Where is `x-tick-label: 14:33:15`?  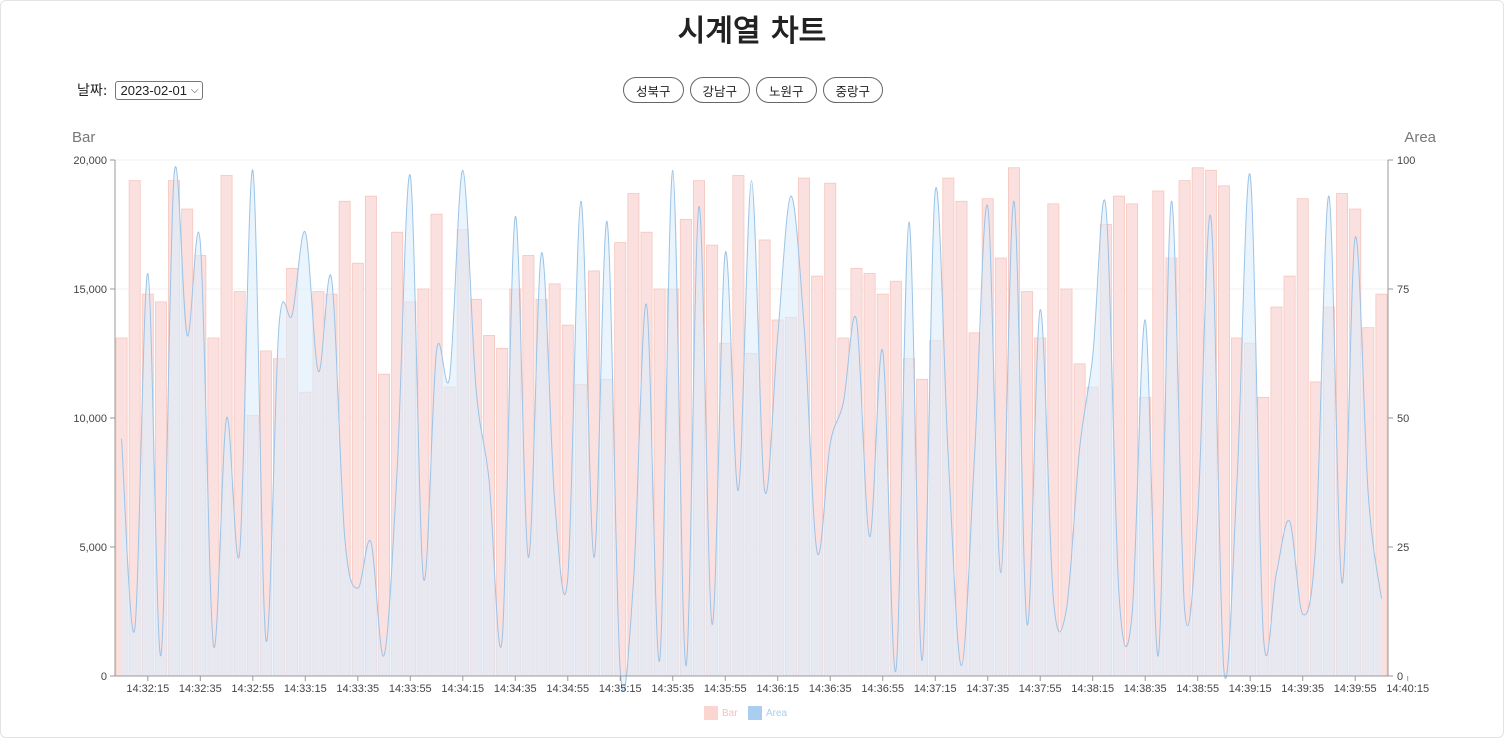 x-tick-label: 14:33:15 is located at coordinates (305, 689).